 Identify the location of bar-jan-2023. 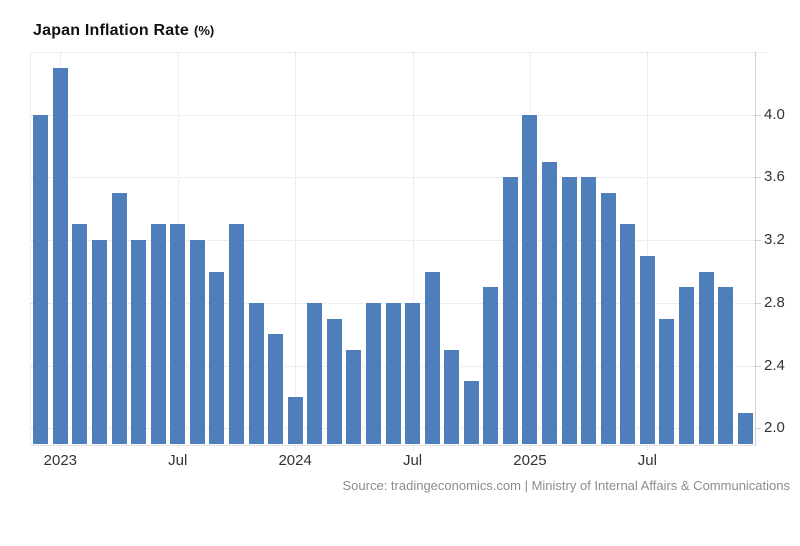
(60, 255).